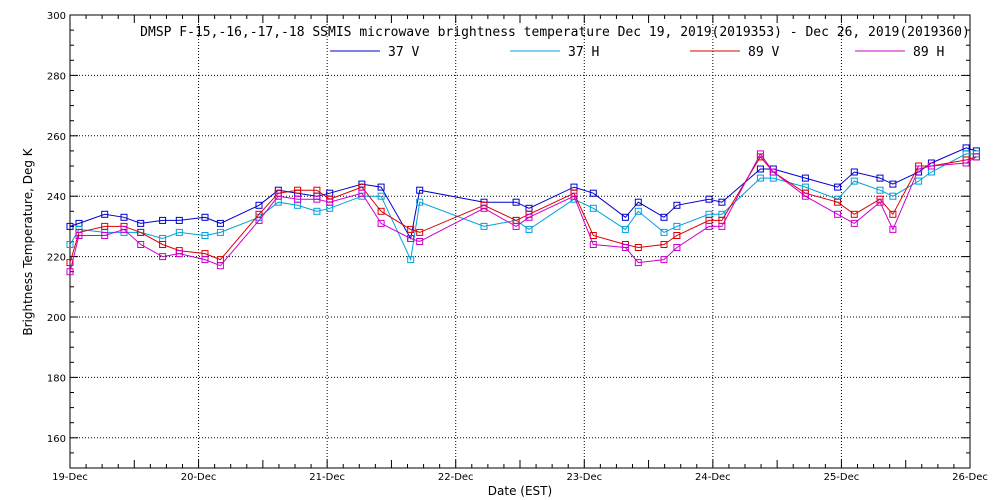 This screenshot has width=1000, height=500. I want to click on x-tick-label: 26-Dec, so click(970, 477).